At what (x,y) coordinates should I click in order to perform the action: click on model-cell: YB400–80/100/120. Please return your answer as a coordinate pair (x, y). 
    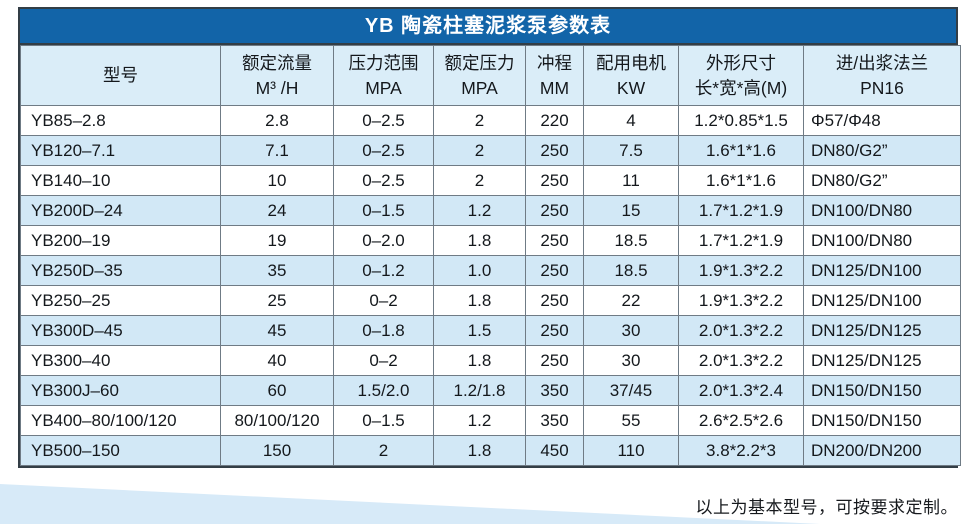
    Looking at the image, I should click on (120, 420).